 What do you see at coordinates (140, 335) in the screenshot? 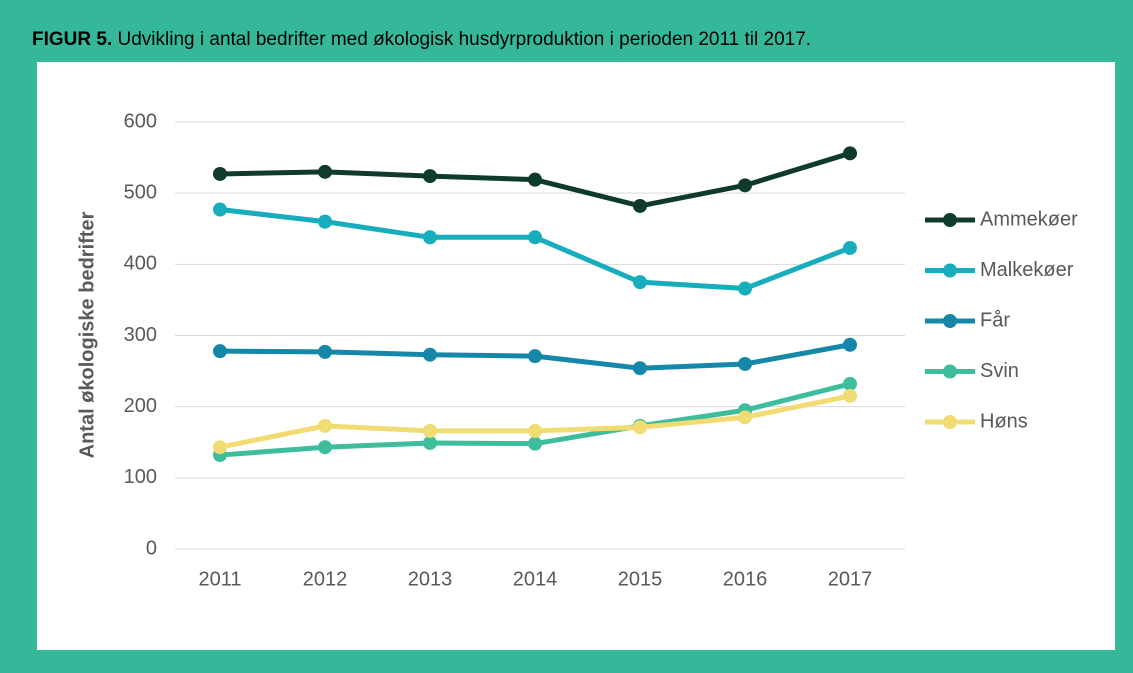
I see `y-tick-label: 300` at bounding box center [140, 335].